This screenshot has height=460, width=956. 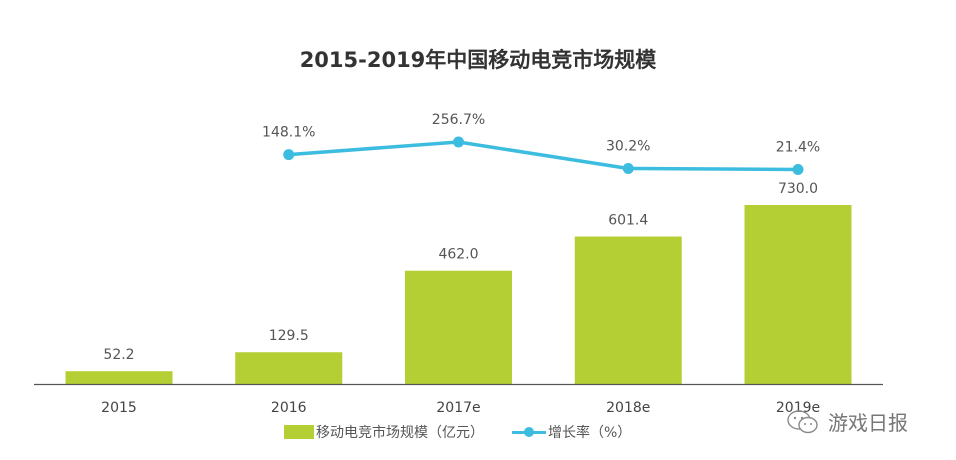 I want to click on x-tick-label: 2018e, so click(x=628, y=408).